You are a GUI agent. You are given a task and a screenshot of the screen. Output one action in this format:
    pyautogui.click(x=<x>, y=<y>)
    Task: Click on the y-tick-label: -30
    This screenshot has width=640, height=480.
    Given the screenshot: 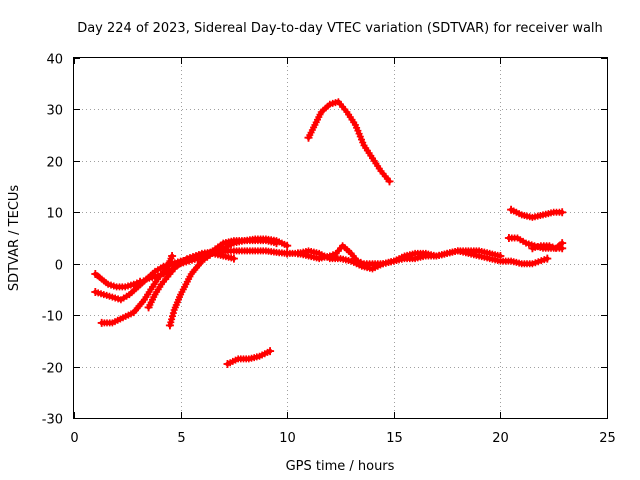 What is the action you would take?
    pyautogui.click(x=52, y=420)
    